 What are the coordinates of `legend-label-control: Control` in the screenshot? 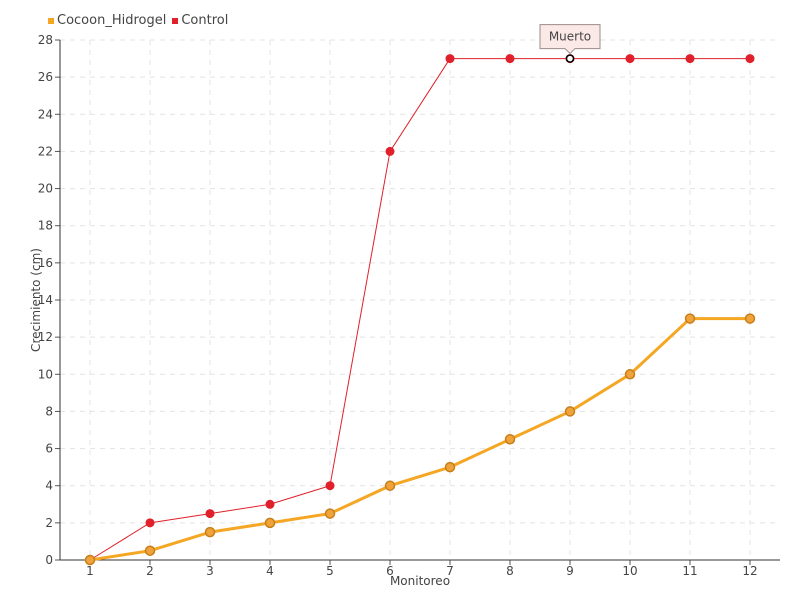 It's located at (205, 20).